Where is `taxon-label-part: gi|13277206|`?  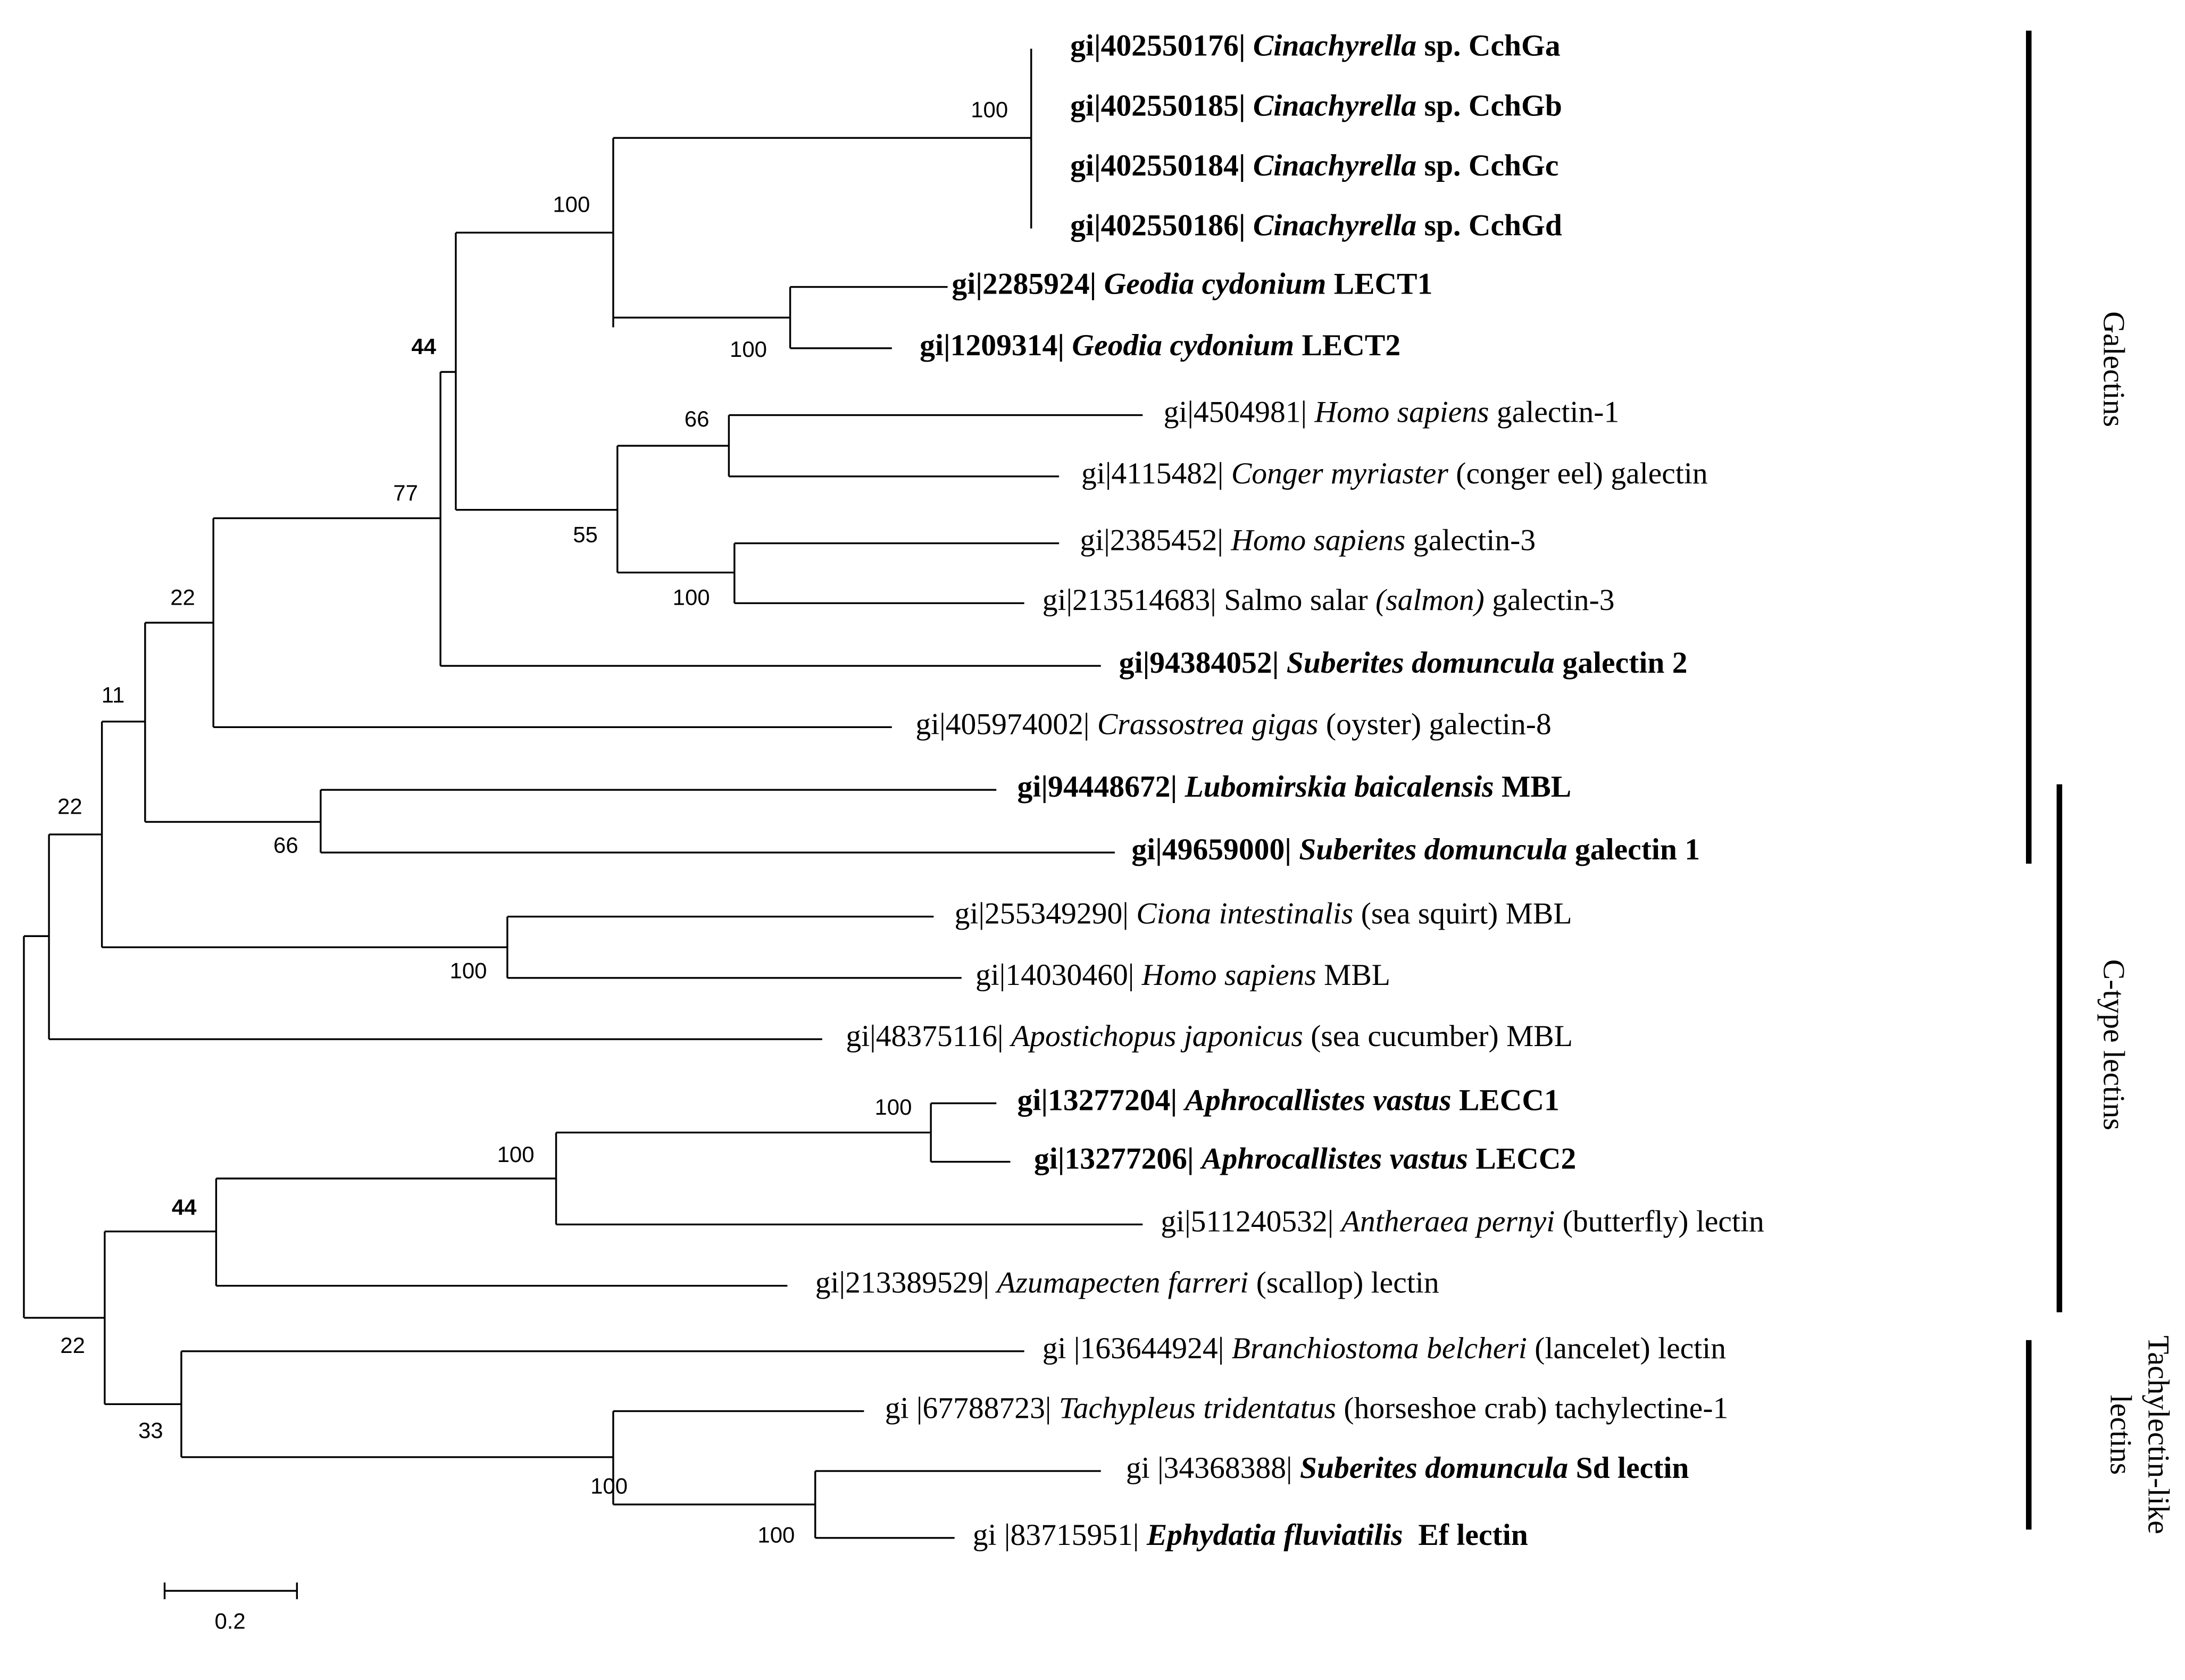 taxon-label-part: gi|13277206| is located at coordinates (1118, 1159).